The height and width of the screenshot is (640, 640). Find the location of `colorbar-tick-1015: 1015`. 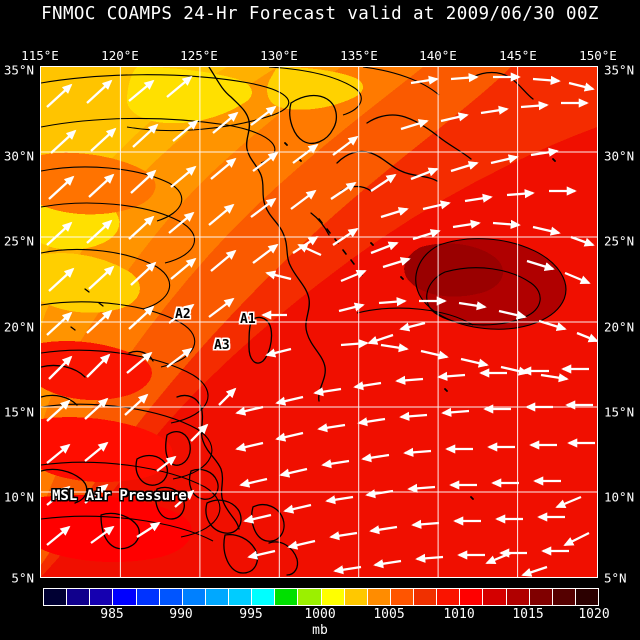

colorbar-tick-1015: 1015 is located at coordinates (528, 614).